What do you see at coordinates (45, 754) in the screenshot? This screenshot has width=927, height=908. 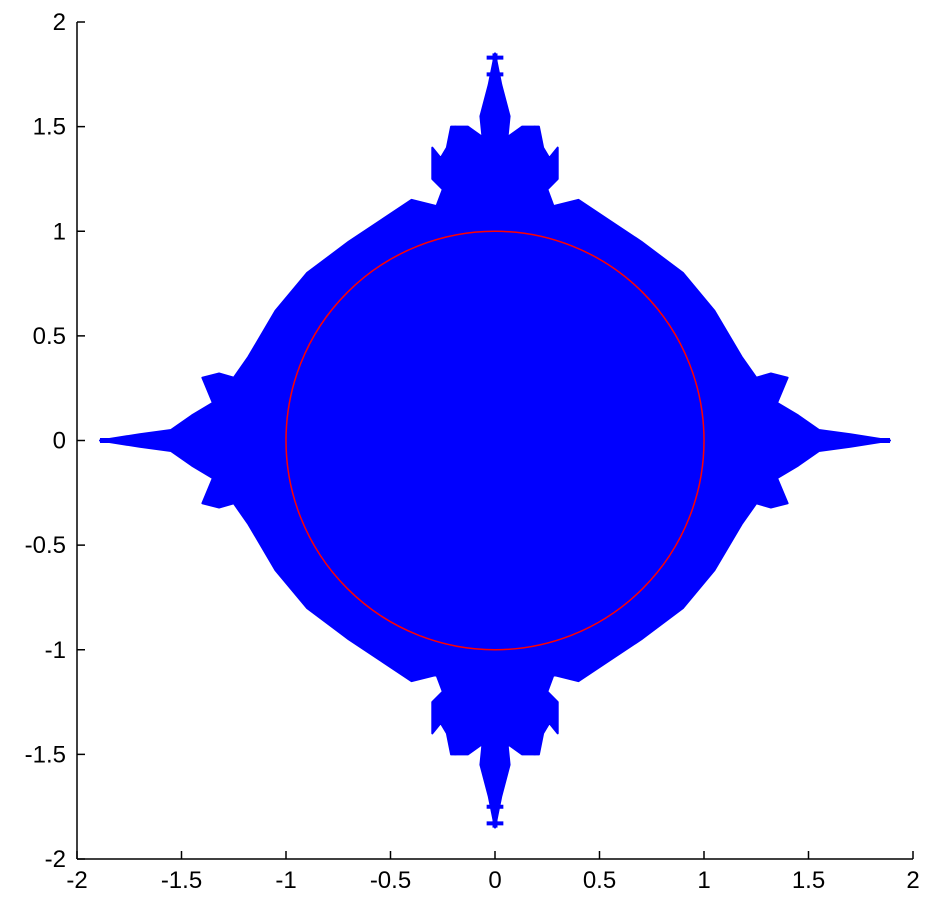 I see `y-tick-label: -1.5` at bounding box center [45, 754].